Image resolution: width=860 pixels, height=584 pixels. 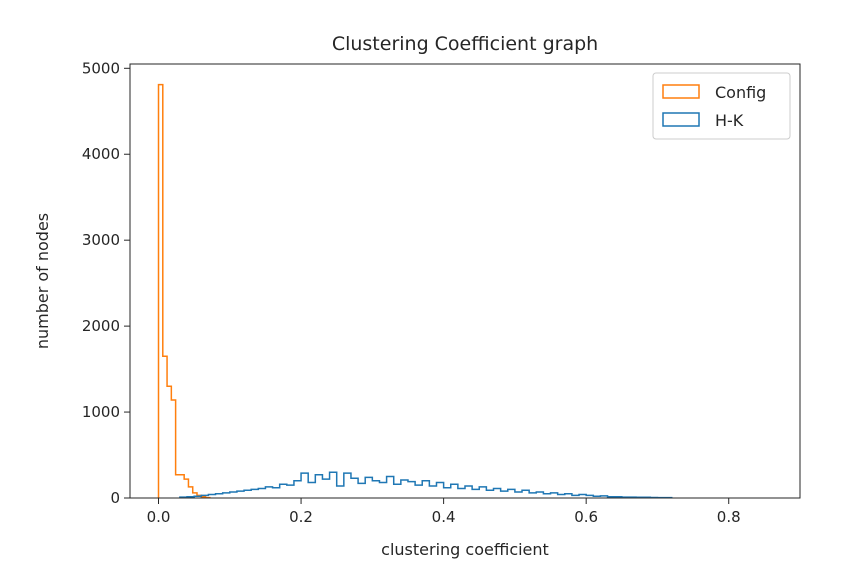 I want to click on y-tick-label: 1000, so click(x=101, y=412).